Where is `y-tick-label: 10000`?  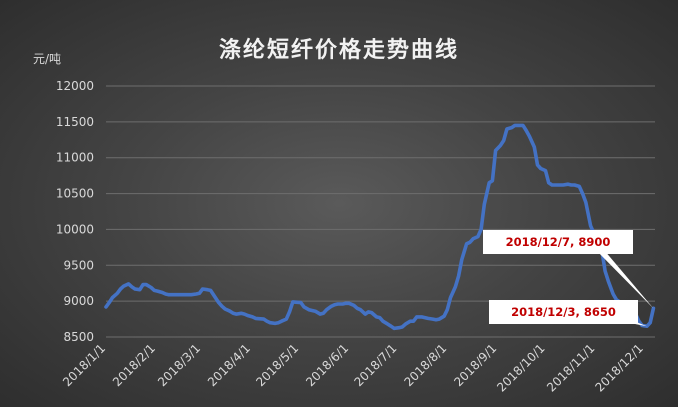
y-tick-label: 10000 is located at coordinates (75, 229).